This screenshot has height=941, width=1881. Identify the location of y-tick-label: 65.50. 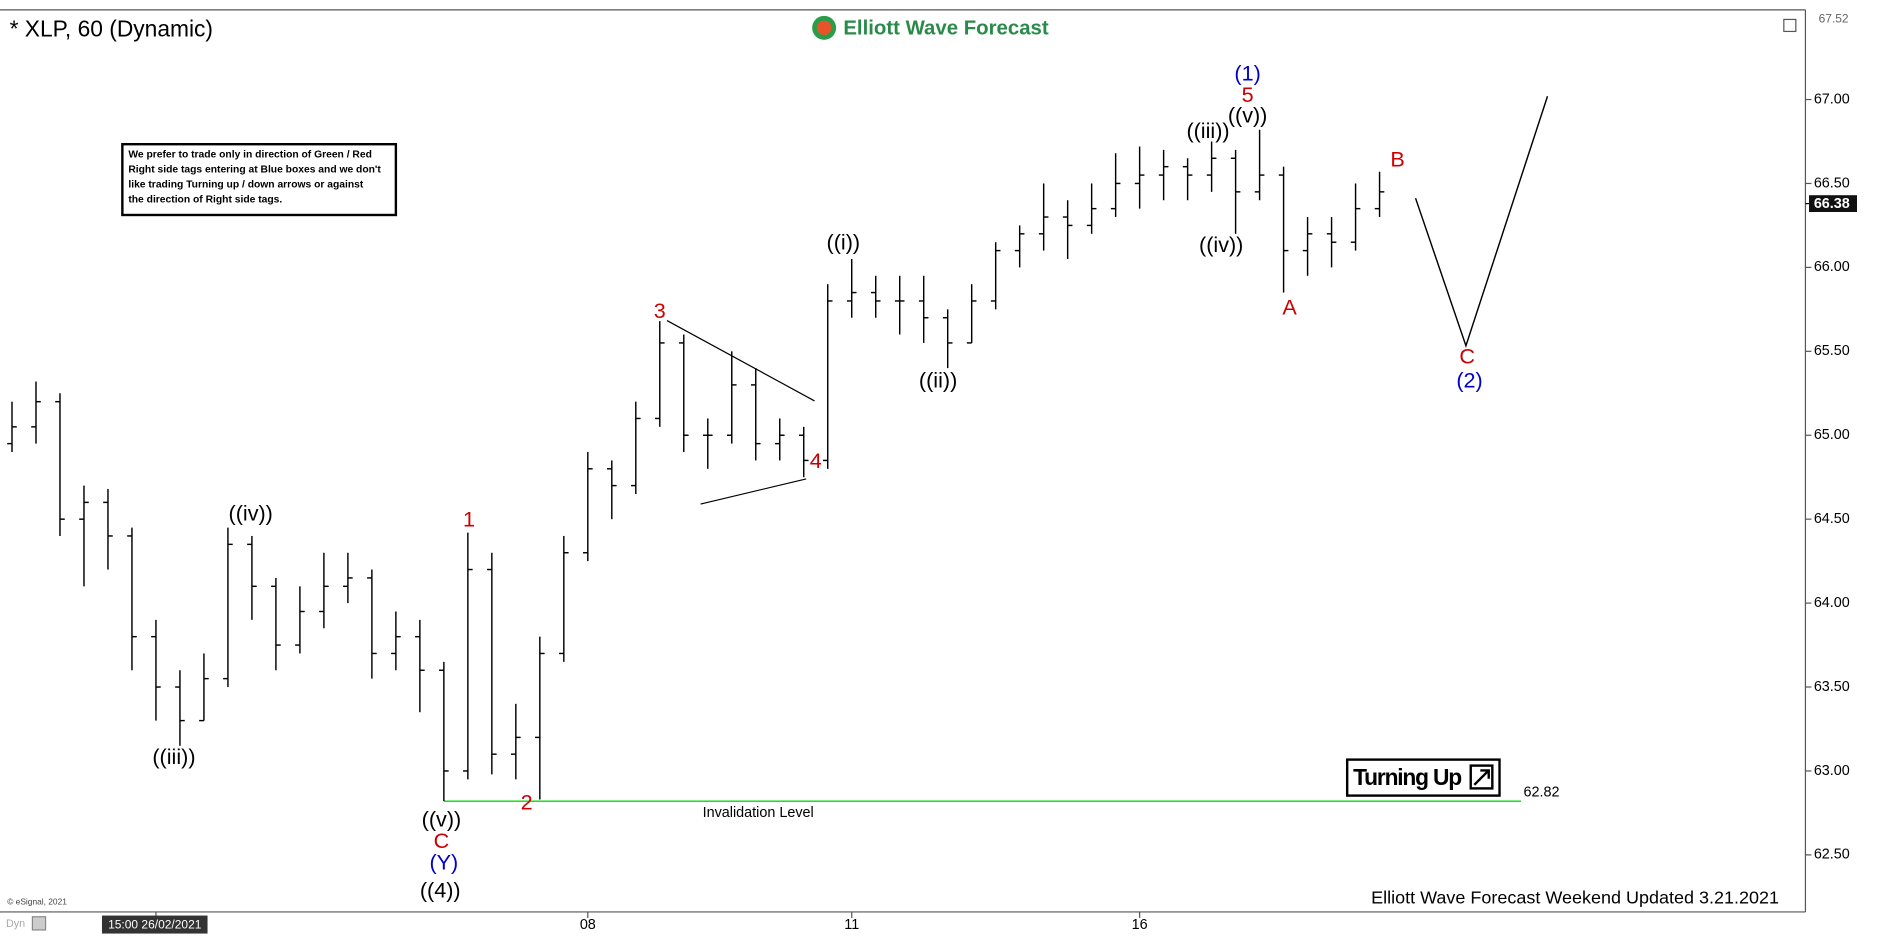
(1832, 351).